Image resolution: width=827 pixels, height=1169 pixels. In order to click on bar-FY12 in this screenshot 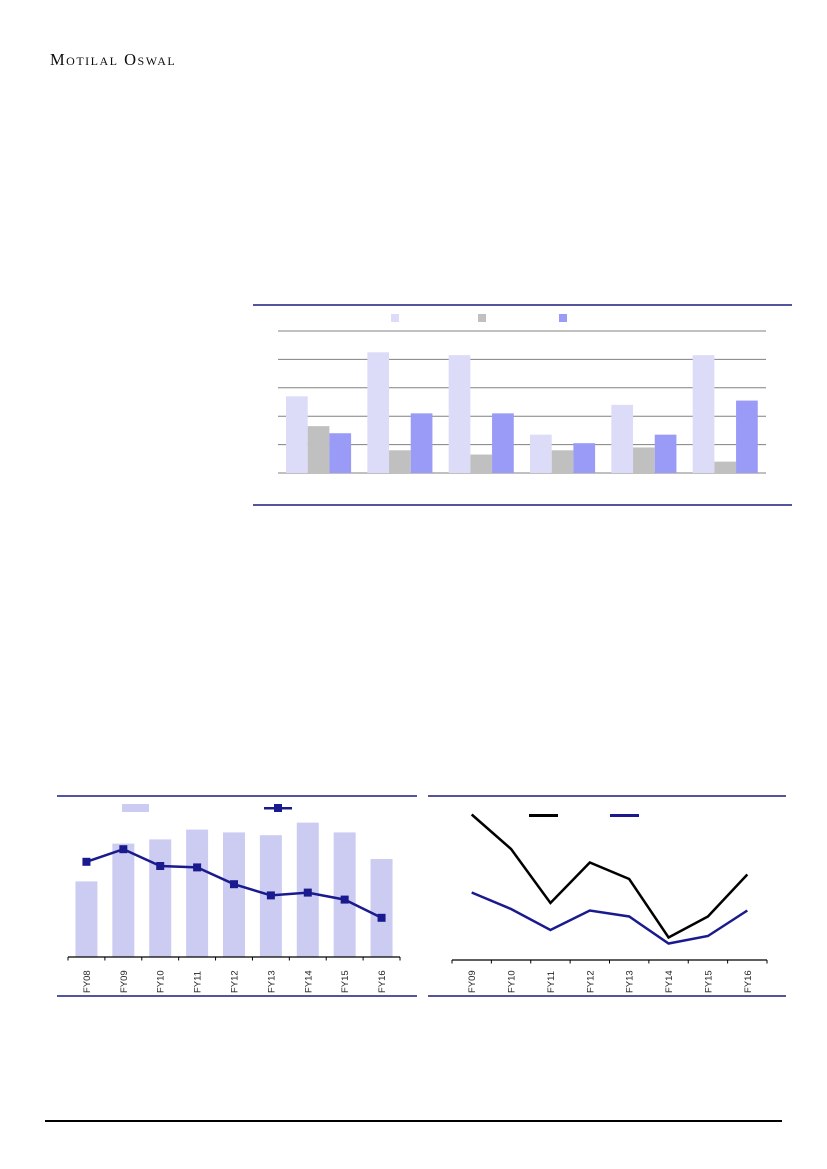, I will do `click(234, 894)`.